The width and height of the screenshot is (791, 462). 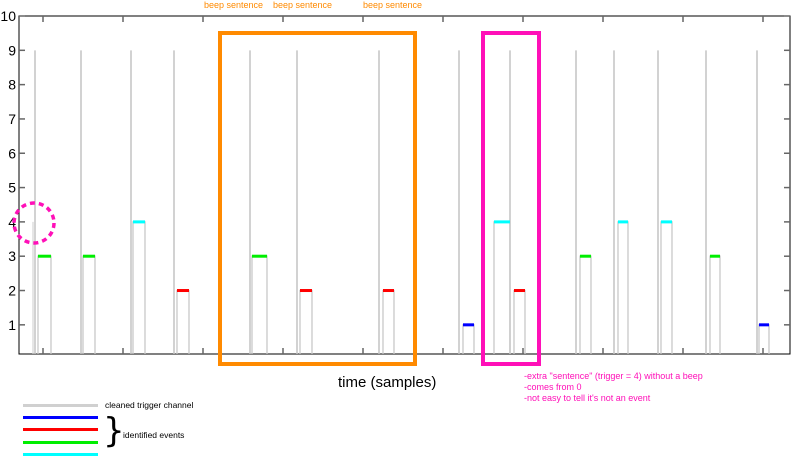 What do you see at coordinates (149, 405) in the screenshot?
I see `legend-trace-label: cleaned trigger channel` at bounding box center [149, 405].